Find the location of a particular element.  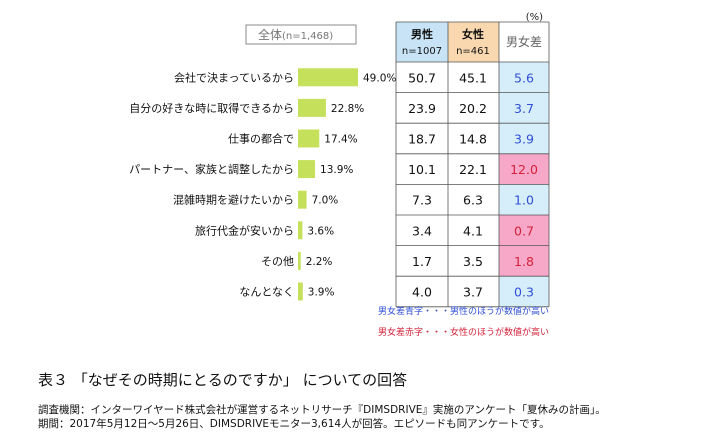

female-value: 20.2 is located at coordinates (473, 108).